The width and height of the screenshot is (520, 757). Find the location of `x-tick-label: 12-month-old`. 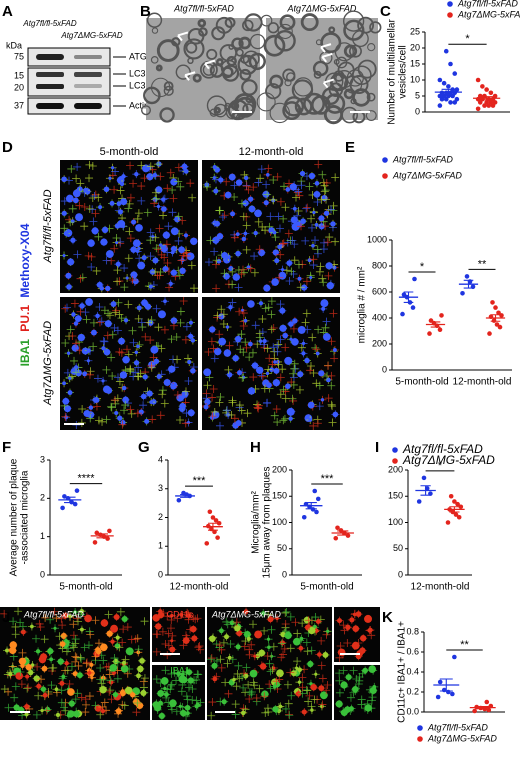

x-tick-label: 12-month-old is located at coordinates (440, 587).